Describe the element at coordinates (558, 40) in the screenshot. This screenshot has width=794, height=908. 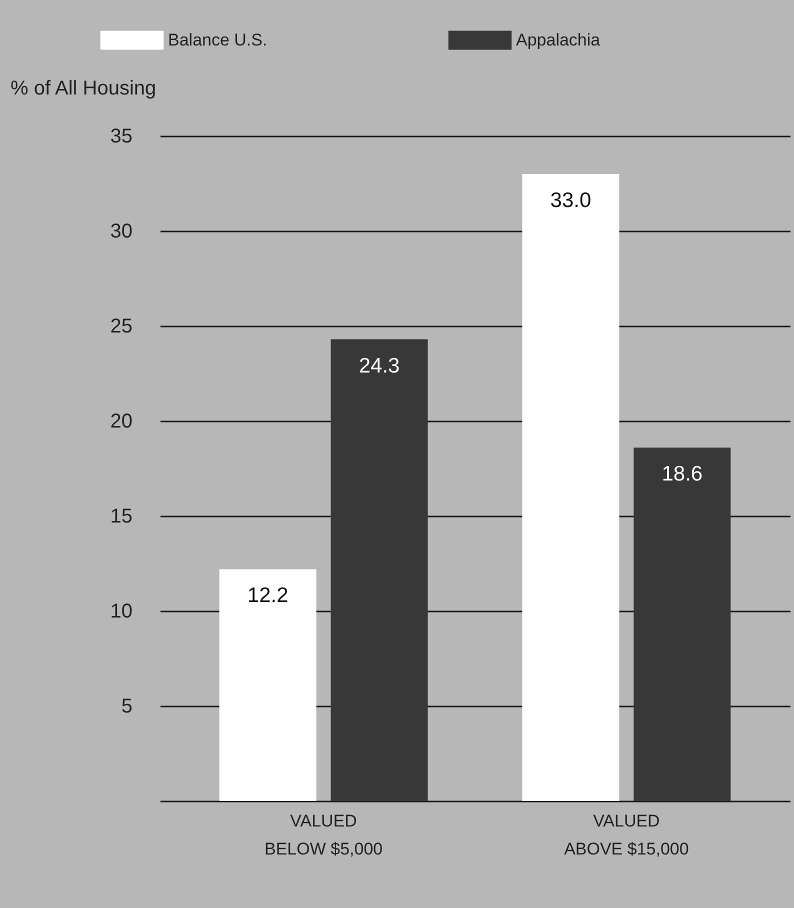
I see `legend-label: Appalachia` at that location.